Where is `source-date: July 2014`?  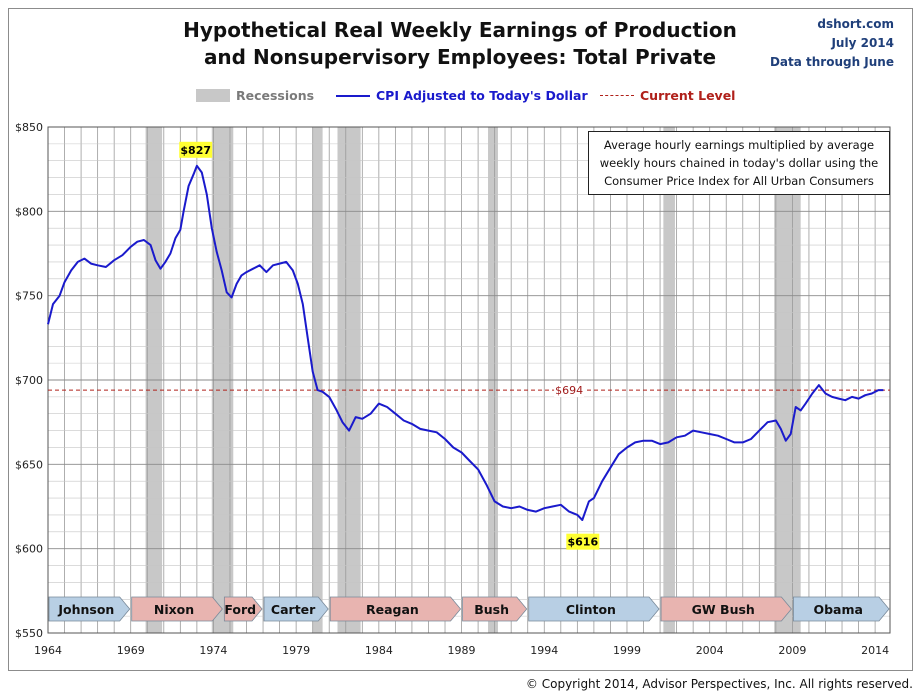
source-date: July 2014 is located at coordinates (862, 43).